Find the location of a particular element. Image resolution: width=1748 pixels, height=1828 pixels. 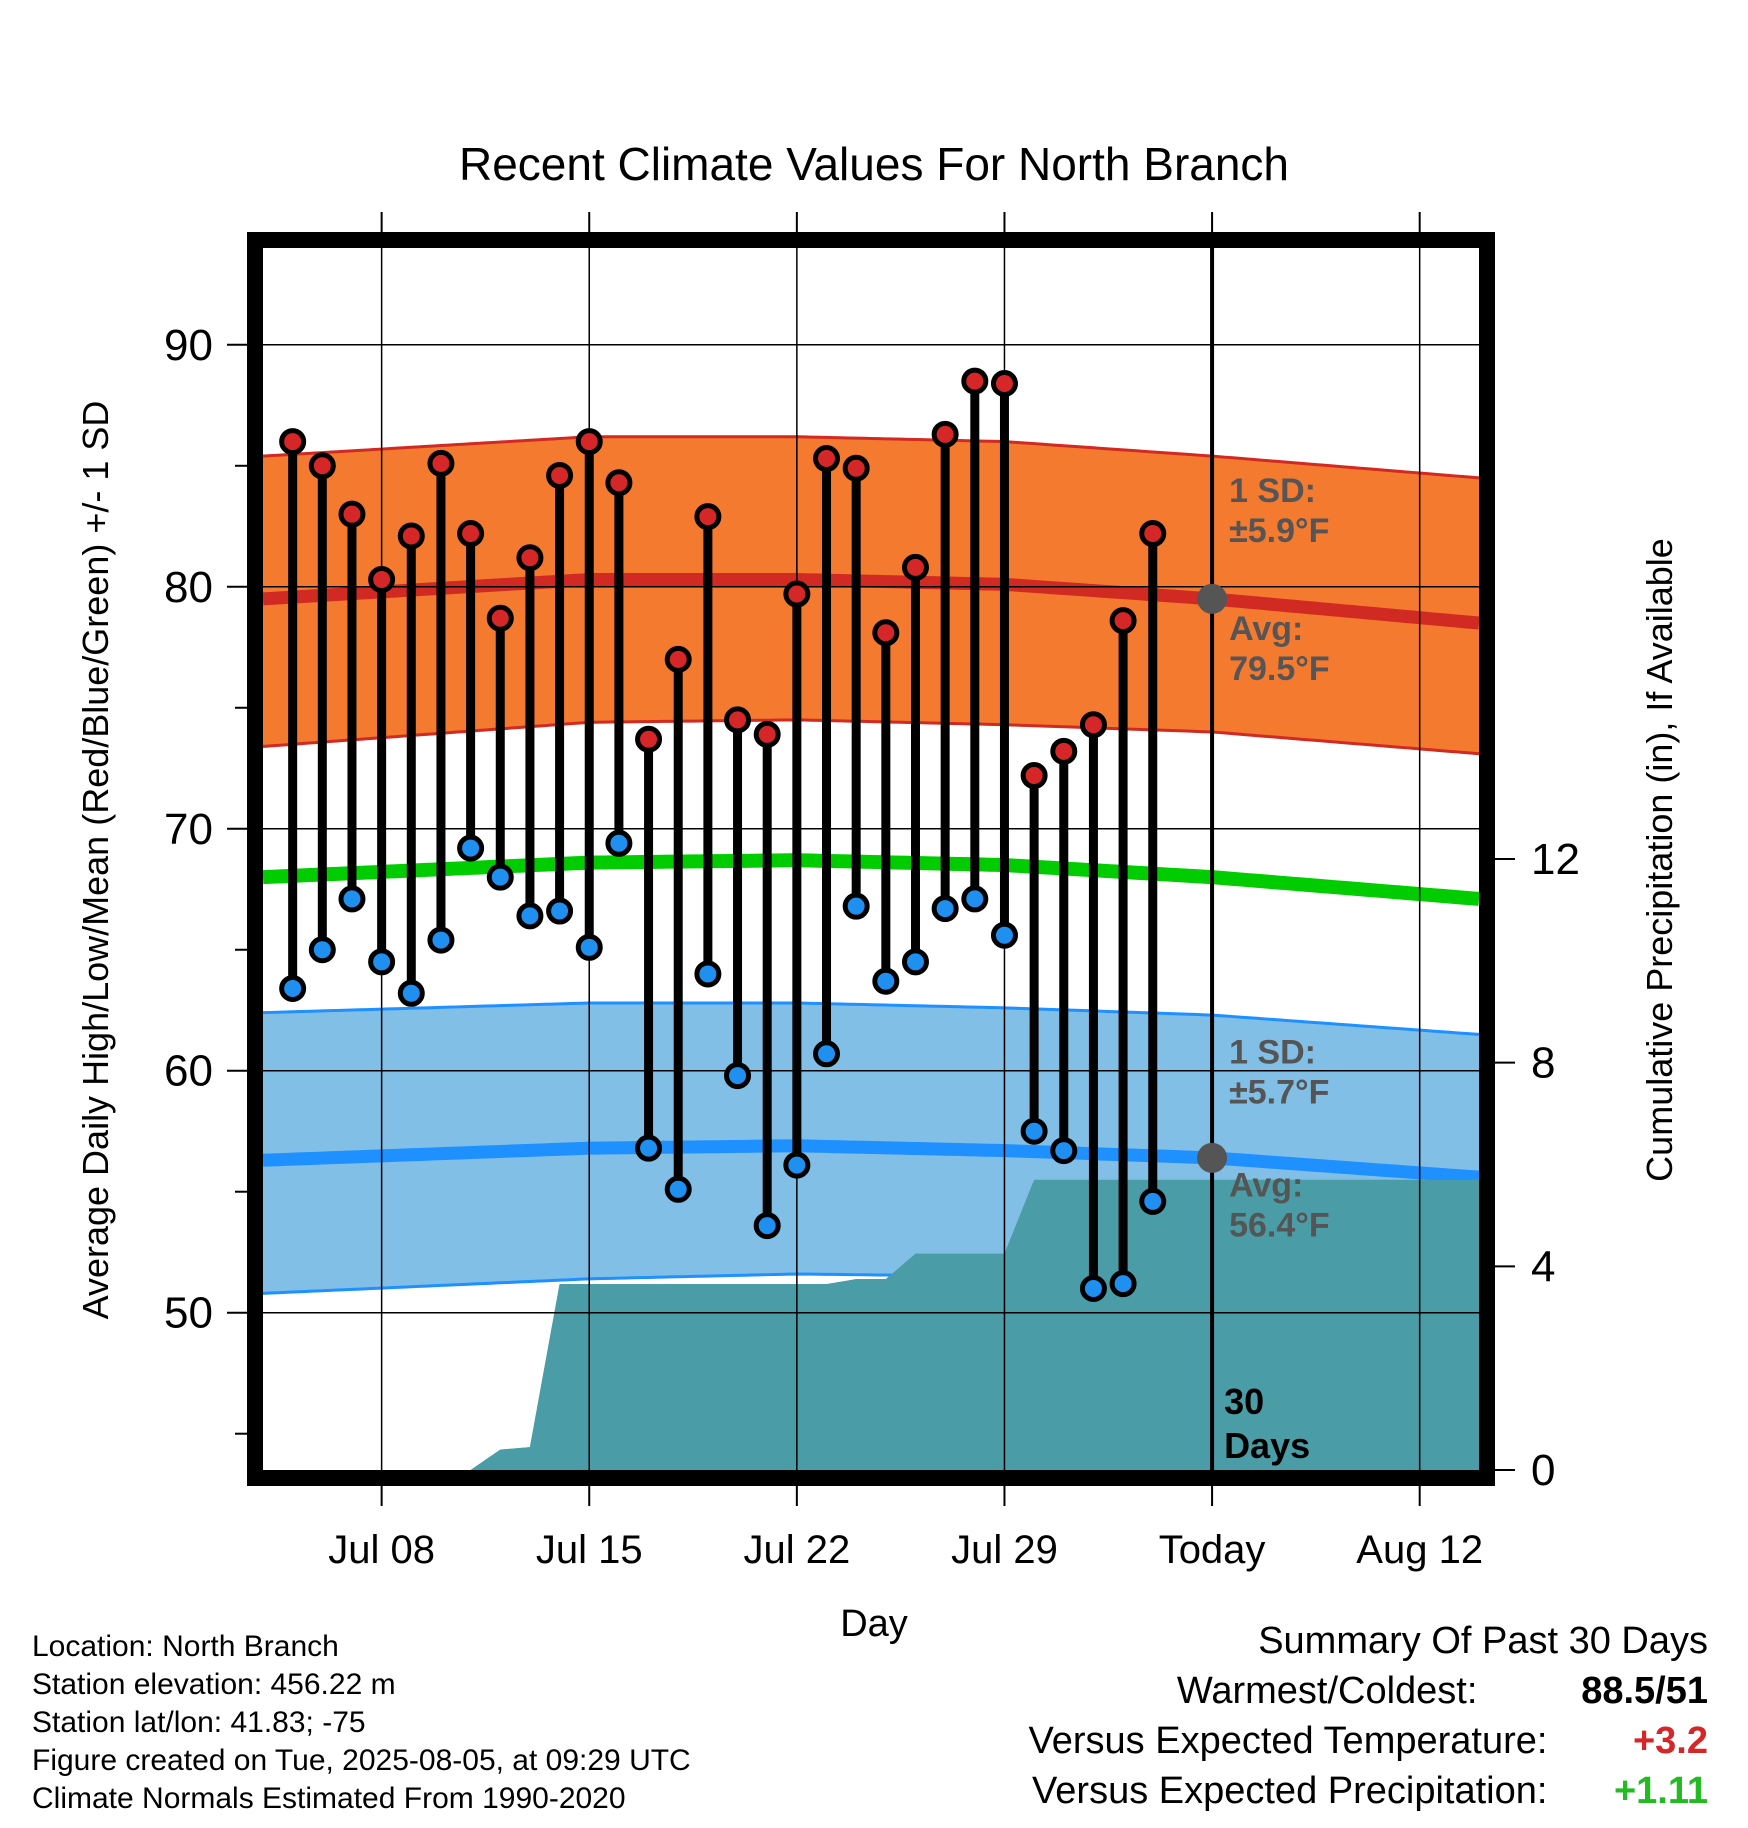

summary-temp-row: Versus Expected Temperature: +3.2 is located at coordinates (1368, 1741).